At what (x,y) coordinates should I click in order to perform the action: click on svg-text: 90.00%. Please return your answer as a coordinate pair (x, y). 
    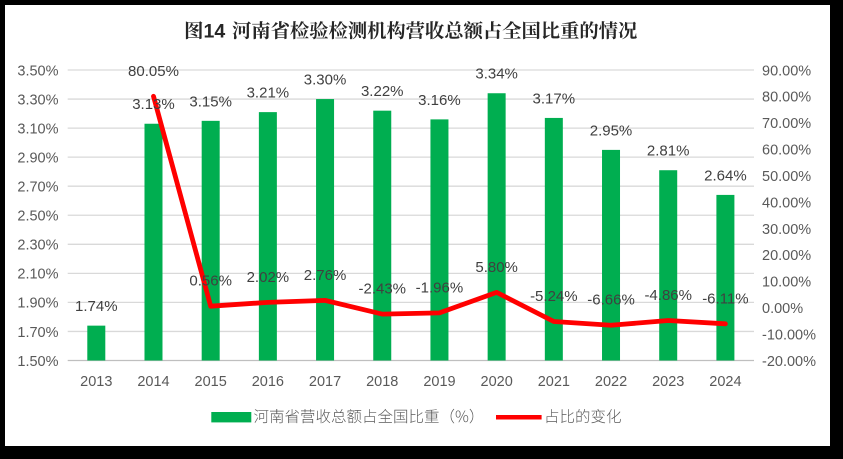
    Looking at the image, I should click on (786, 71).